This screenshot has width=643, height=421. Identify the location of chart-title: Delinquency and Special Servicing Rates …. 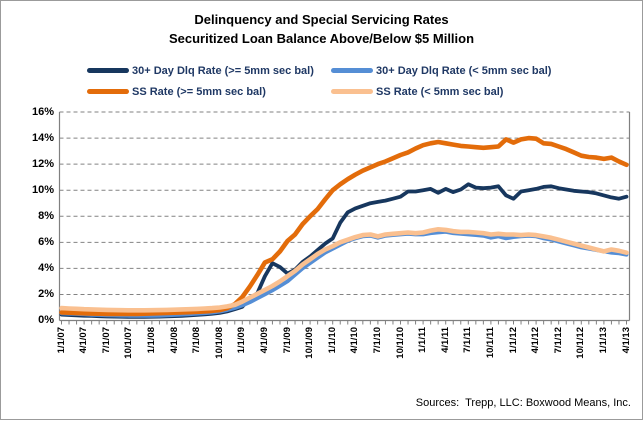
(321, 29).